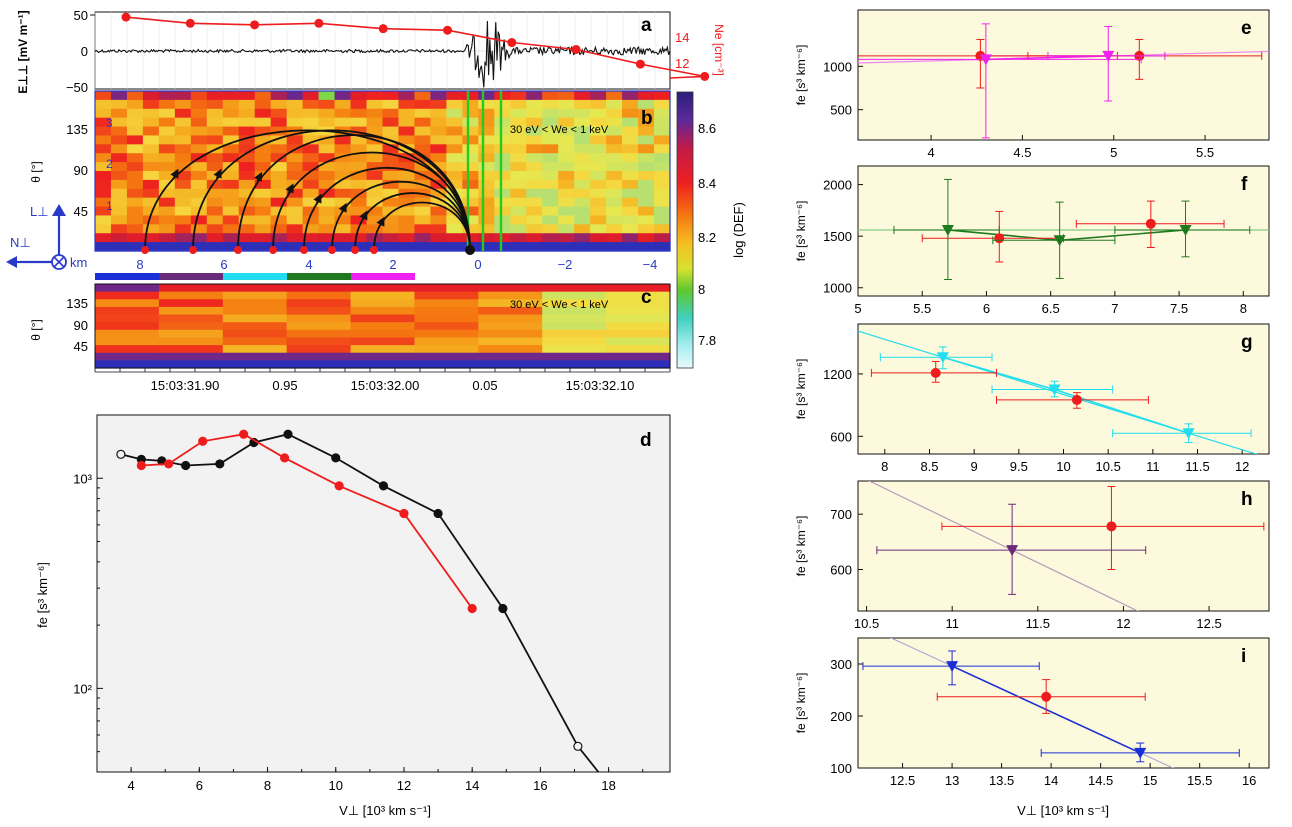 This screenshot has width=1292, height=827. What do you see at coordinates (646, 25) in the screenshot?
I see `panel-a-letter: a` at bounding box center [646, 25].